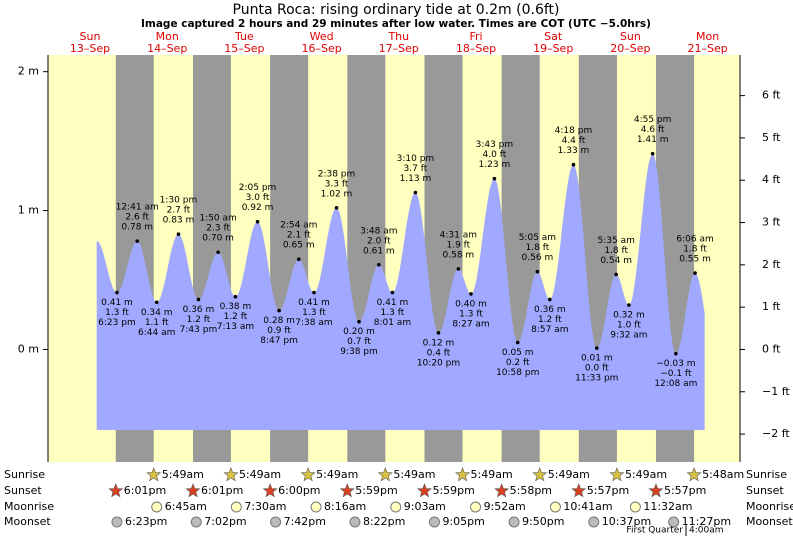 This screenshot has height=537, width=793. What do you see at coordinates (345, 506) in the screenshot?
I see `moonrise-time: 8:16am` at bounding box center [345, 506].